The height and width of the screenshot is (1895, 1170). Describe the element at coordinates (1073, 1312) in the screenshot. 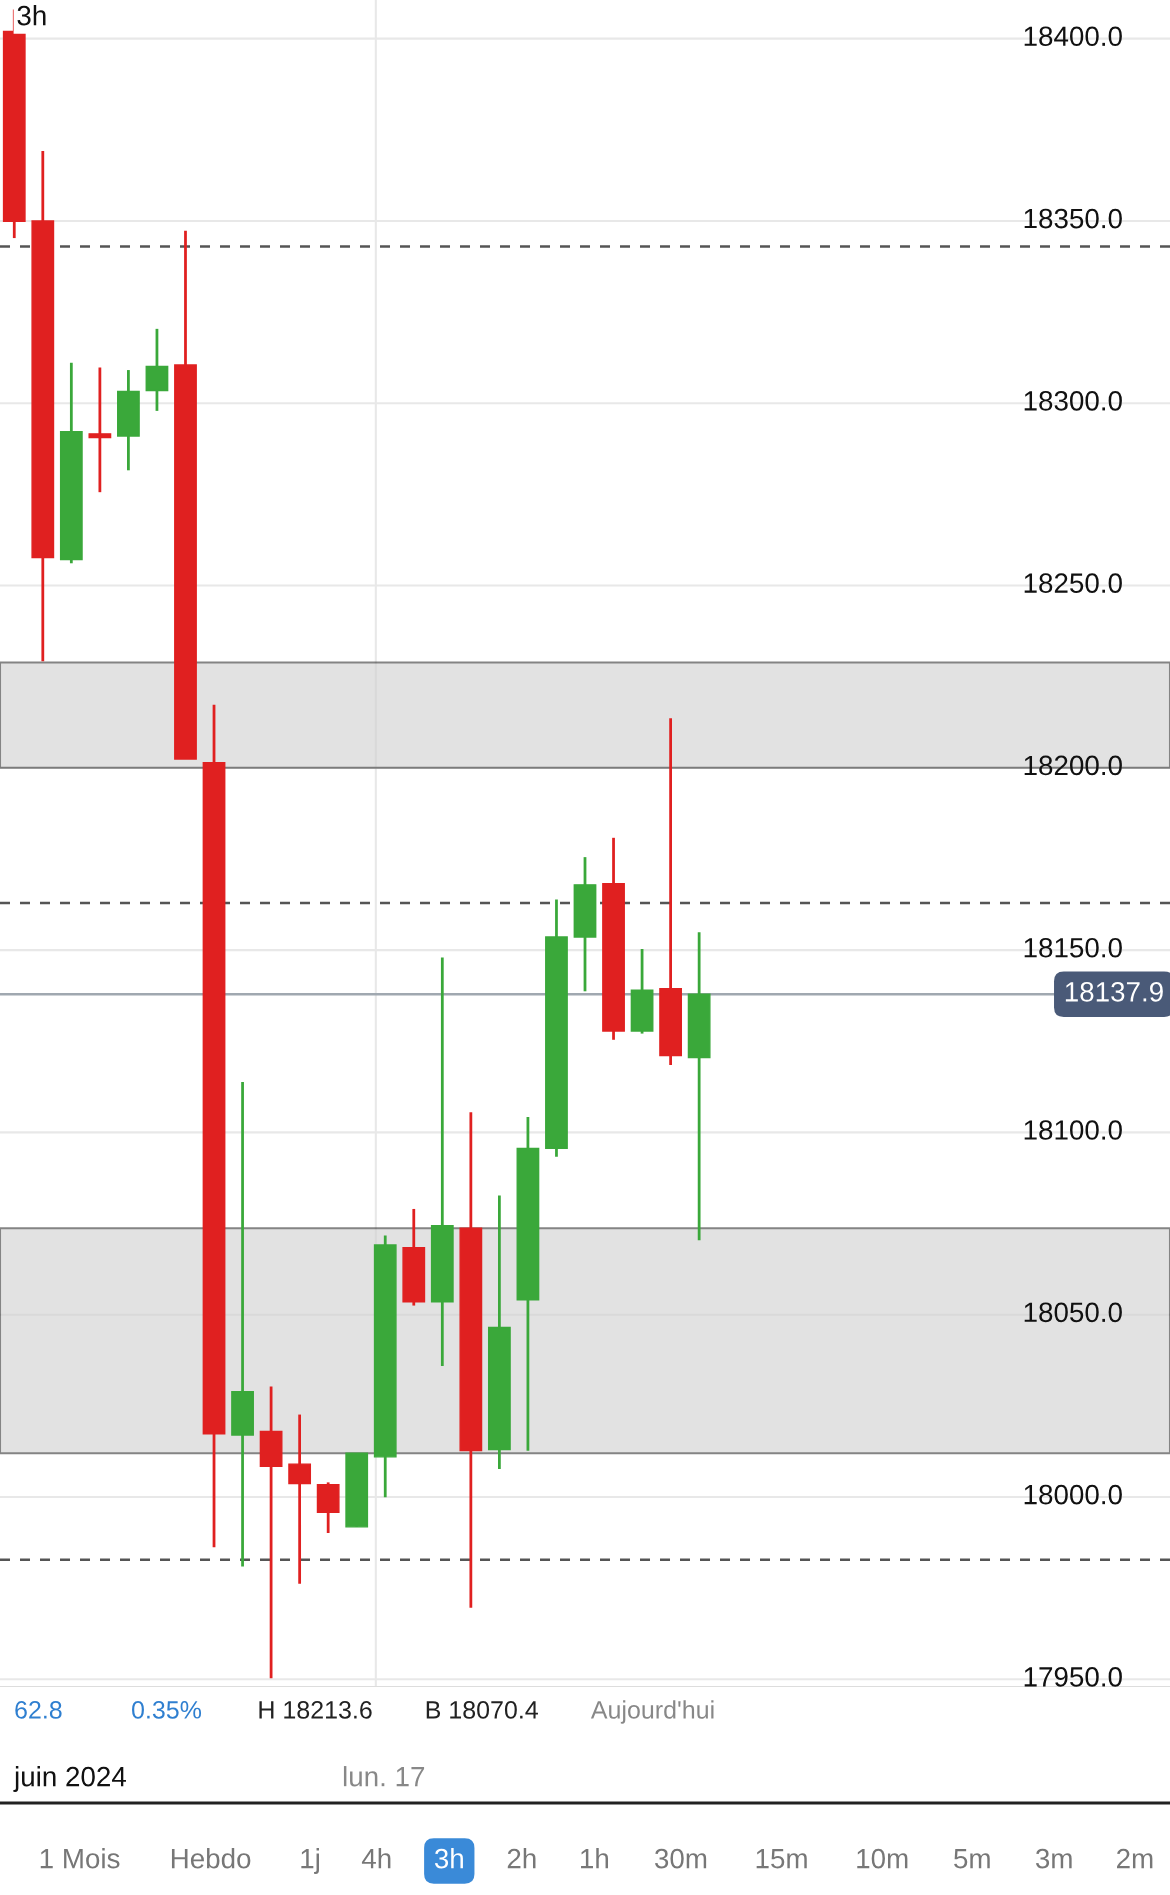

I see `y-tick-label: 18050.0` at that location.